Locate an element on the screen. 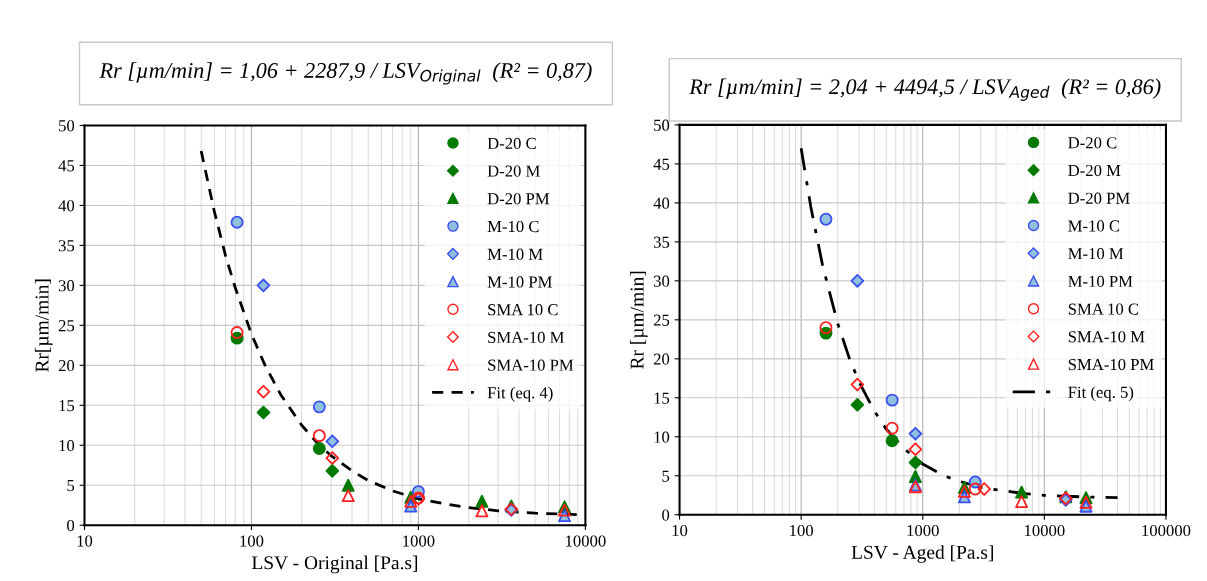 The height and width of the screenshot is (581, 1207). x-axis-title: LSV - Original [Pa.s] is located at coordinates (334, 564).